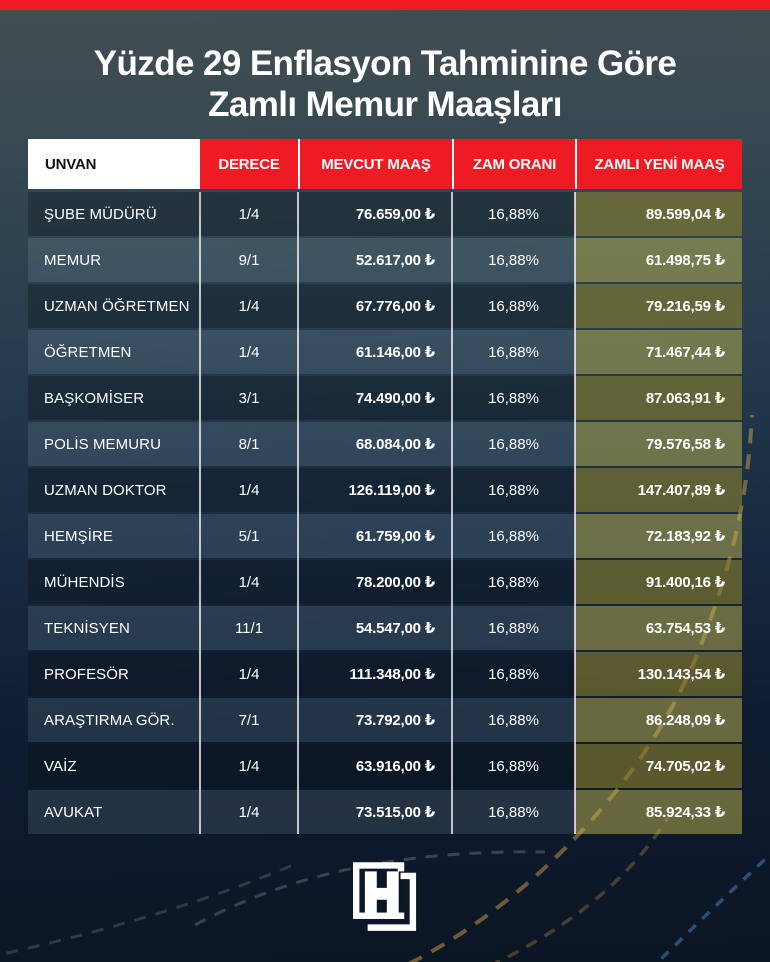 The width and height of the screenshot is (770, 962). What do you see at coordinates (375, 444) in the screenshot?
I see `mevcut-maas-cell: 68.084,00 ₺` at bounding box center [375, 444].